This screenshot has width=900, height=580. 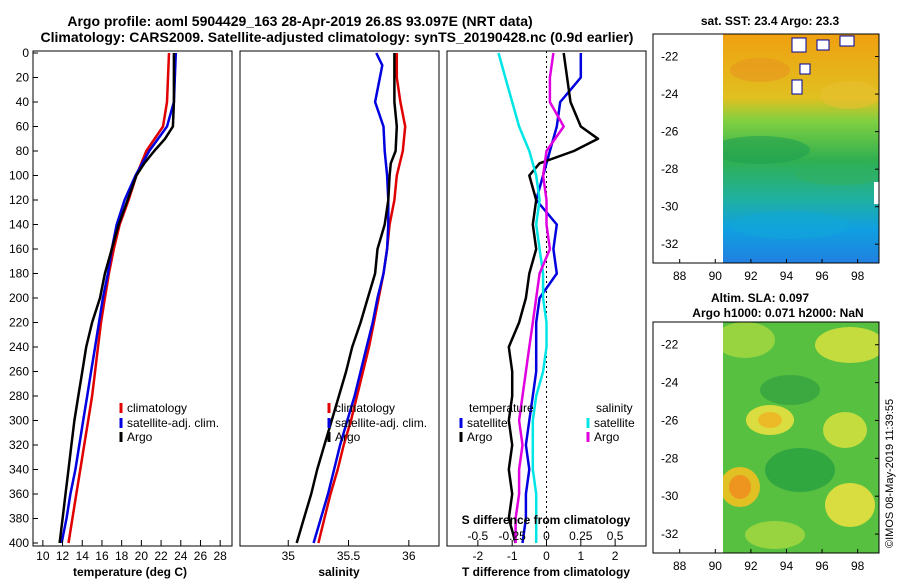 What do you see at coordinates (670, 244) in the screenshot?
I see `map-y-tick-label: -32` at bounding box center [670, 244].